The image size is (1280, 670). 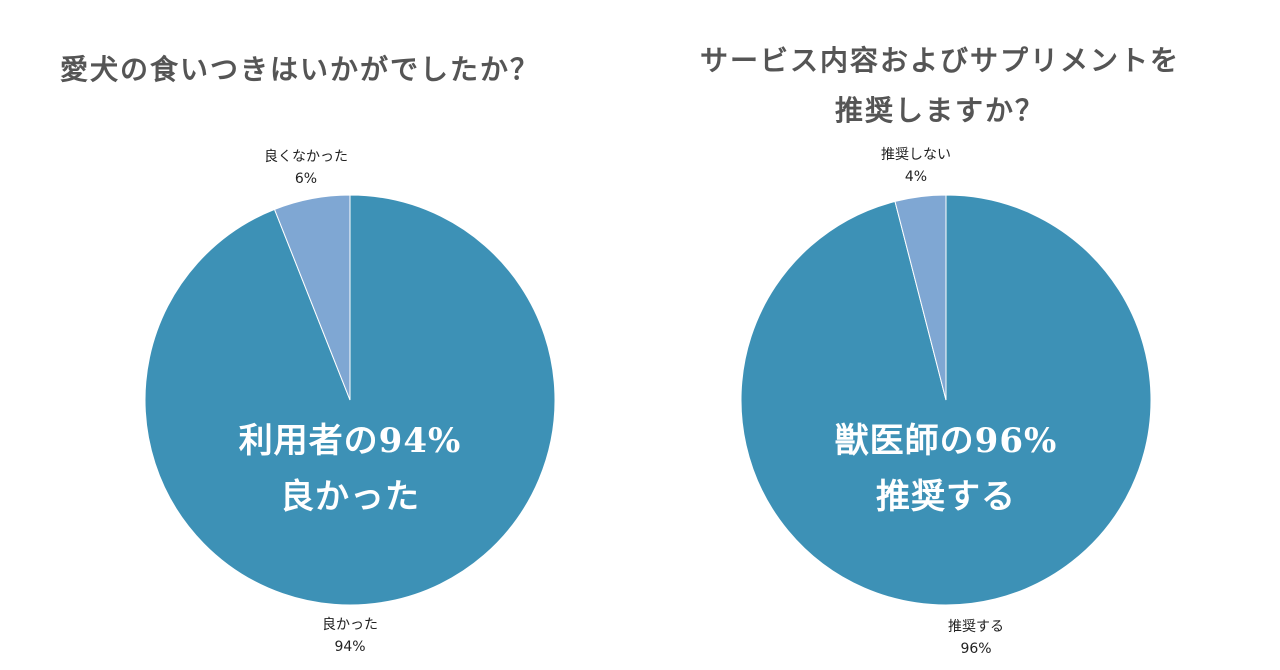 I want to click on slice-value-label: 96%, so click(x=975, y=649).